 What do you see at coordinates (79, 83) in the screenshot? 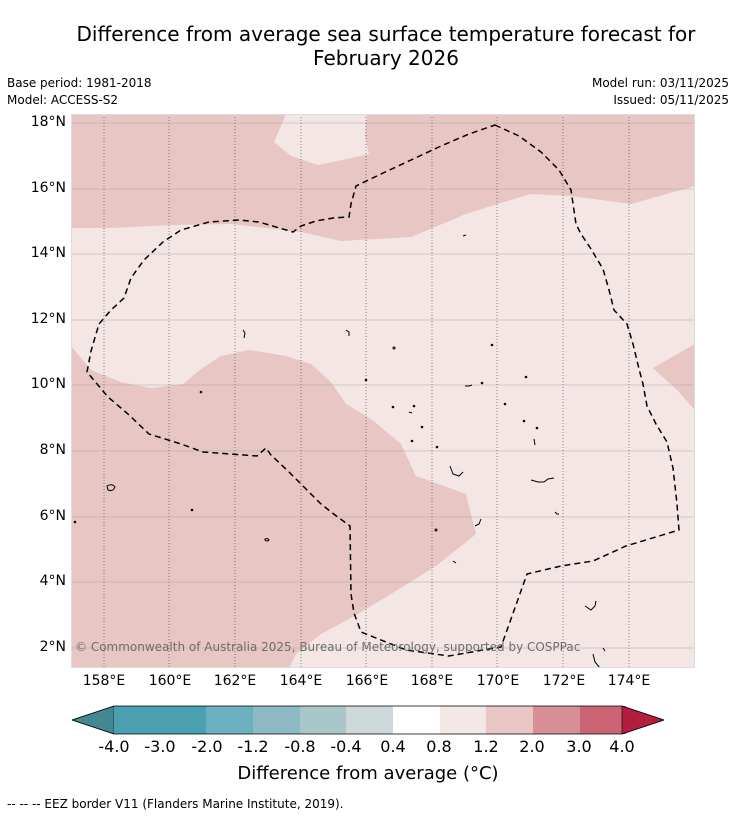
I see `base-period: Base period: 1981-2018` at bounding box center [79, 83].